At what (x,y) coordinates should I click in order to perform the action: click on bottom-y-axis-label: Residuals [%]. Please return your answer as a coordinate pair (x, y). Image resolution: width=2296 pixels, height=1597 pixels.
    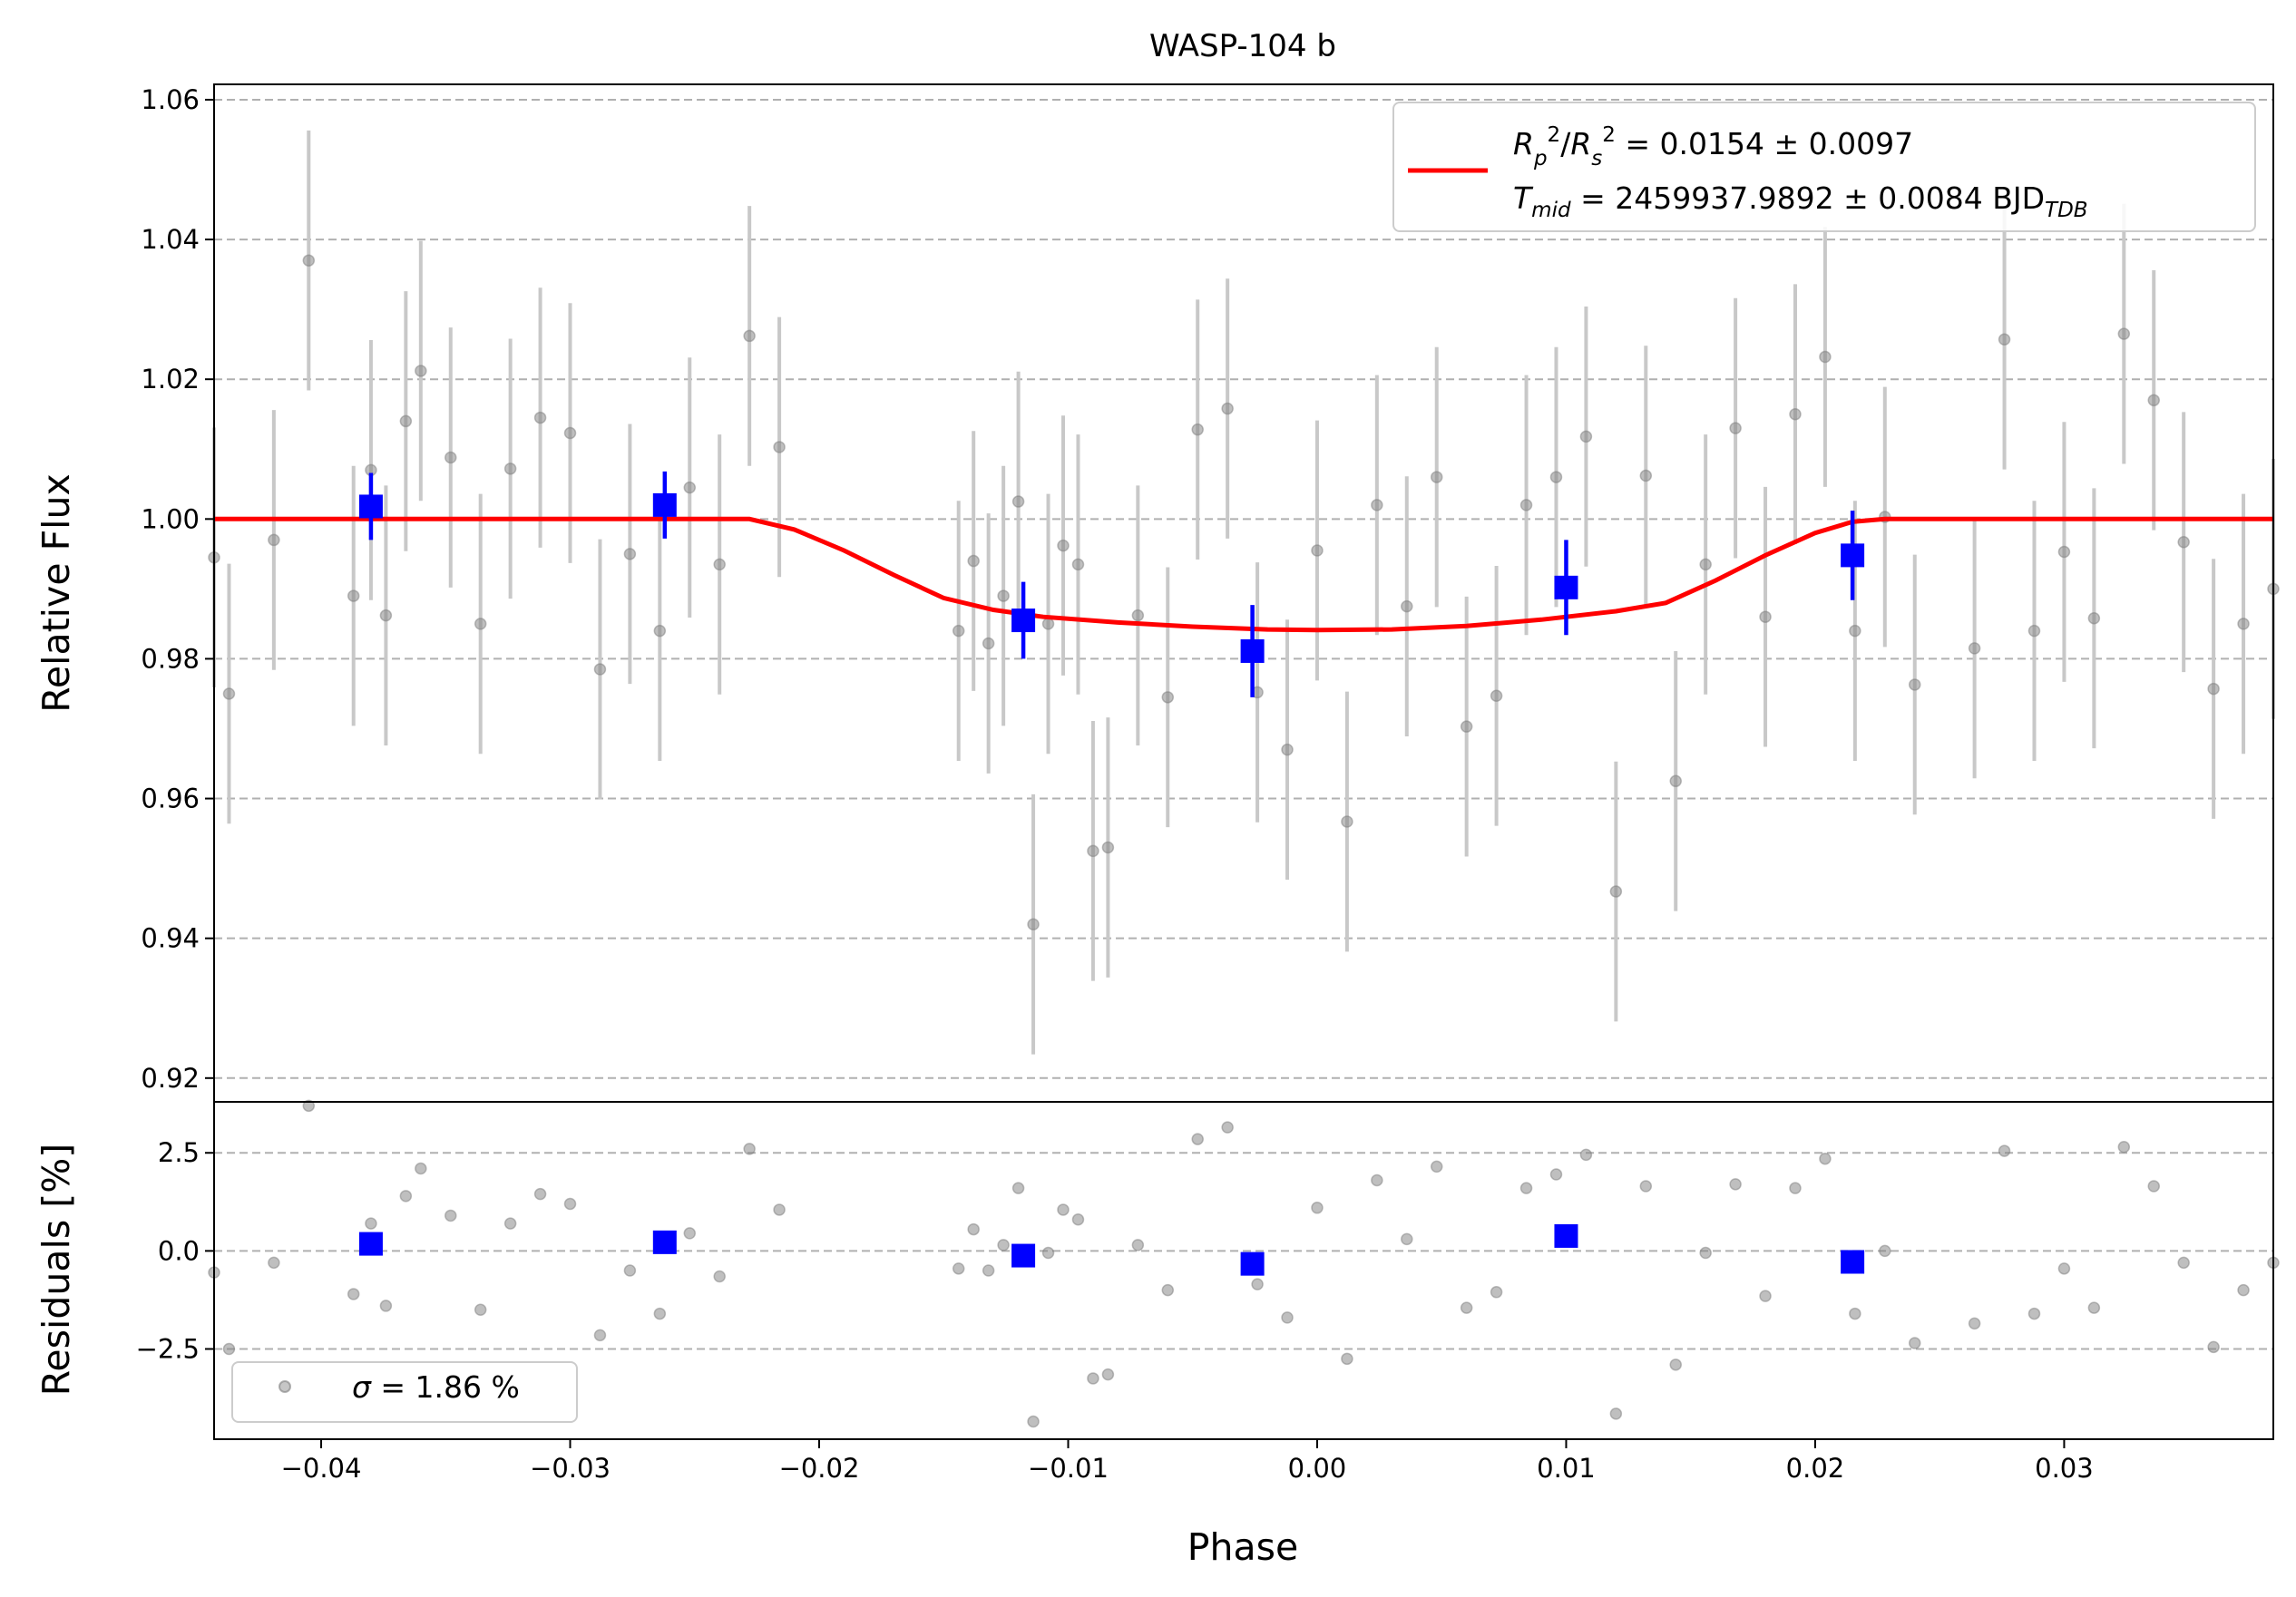
    Looking at the image, I should click on (56, 1270).